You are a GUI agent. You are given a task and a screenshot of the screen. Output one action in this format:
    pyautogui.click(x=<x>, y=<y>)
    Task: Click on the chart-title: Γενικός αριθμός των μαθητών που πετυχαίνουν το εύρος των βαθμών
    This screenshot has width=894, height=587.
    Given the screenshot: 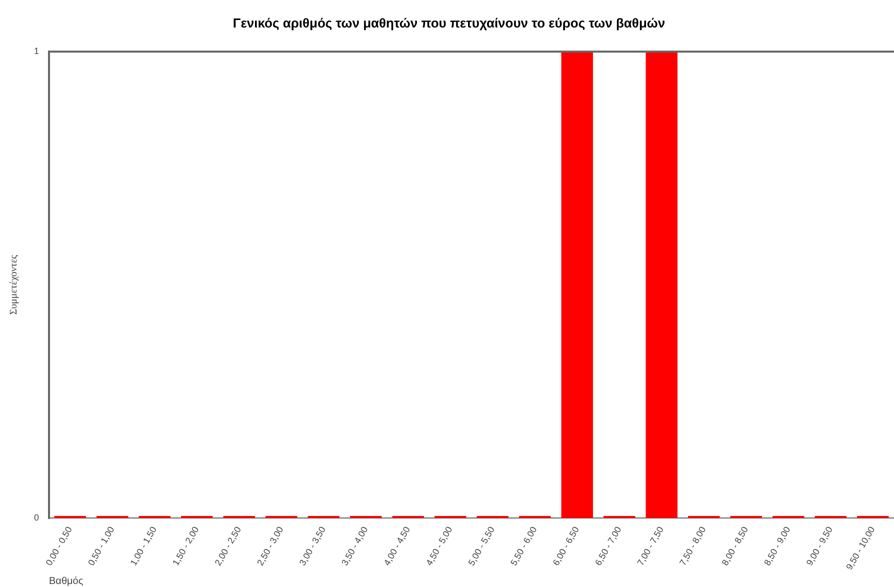 What is the action you would take?
    pyautogui.click(x=449, y=22)
    